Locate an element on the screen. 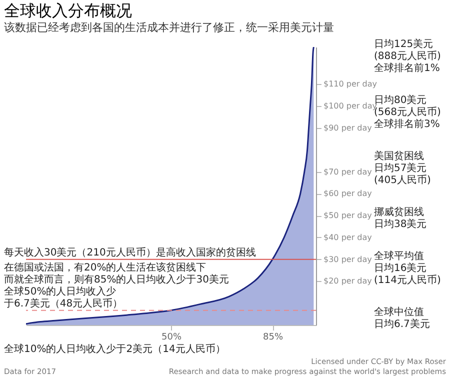 The width and height of the screenshot is (450, 386). y-tick-label: $70 per day is located at coordinates (348, 171).